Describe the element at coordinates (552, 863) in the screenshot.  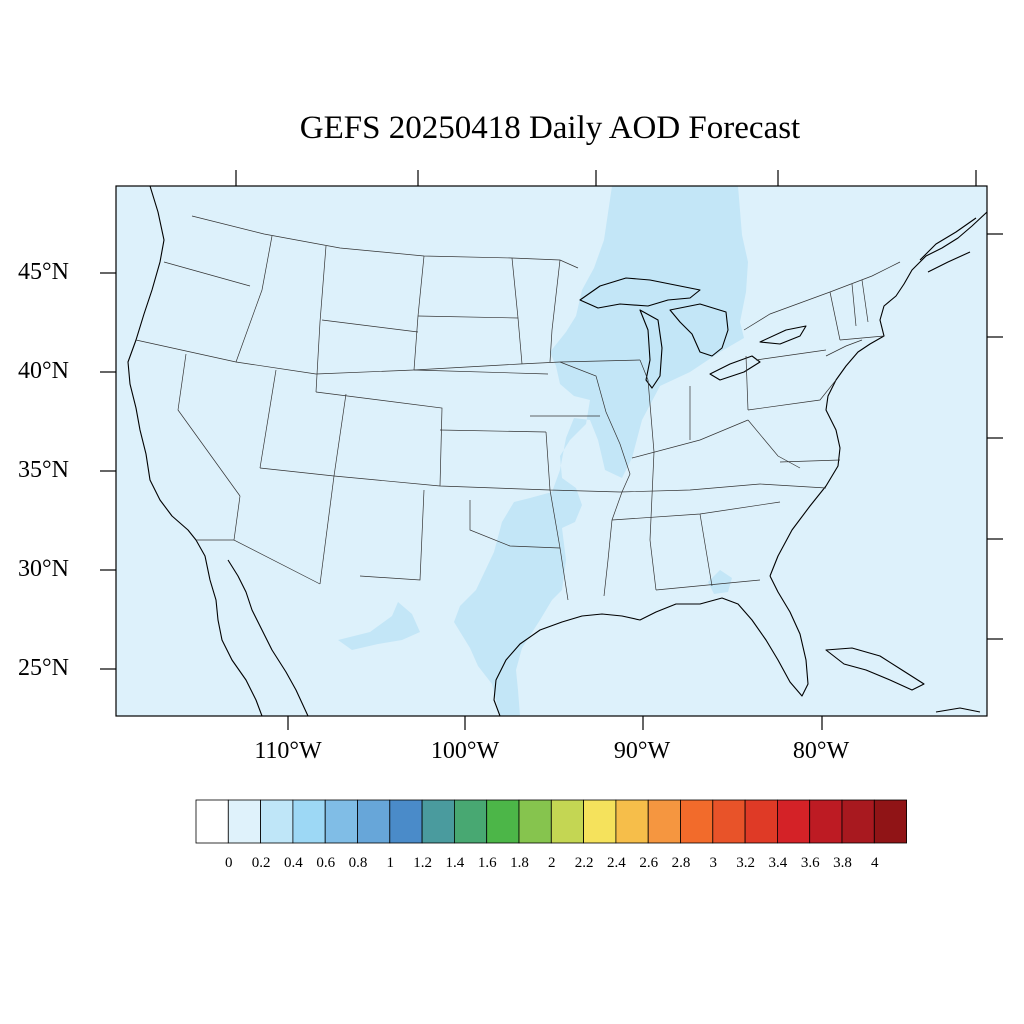
I see `colorbar-tick-label: 2` at that location.